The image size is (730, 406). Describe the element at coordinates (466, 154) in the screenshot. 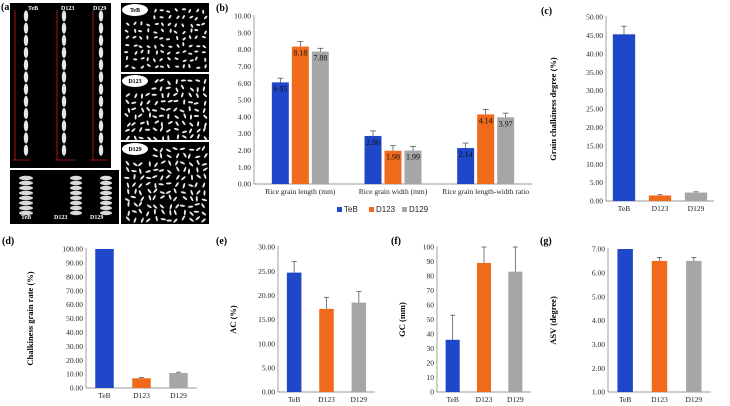

I see `chart-b-data-label: 2.14` at that location.